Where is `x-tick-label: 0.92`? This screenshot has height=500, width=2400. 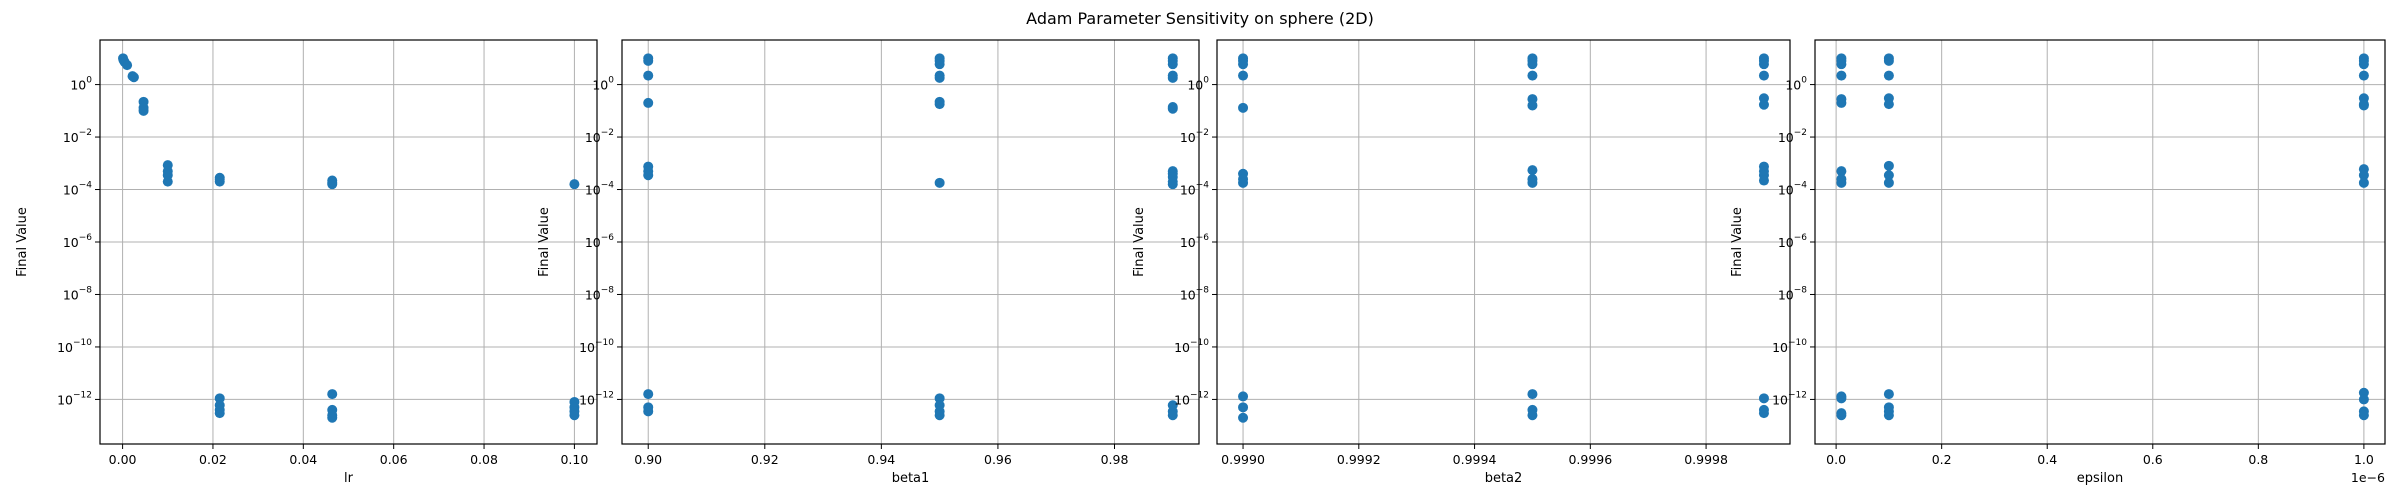
x-tick-label: 0.92 is located at coordinates (765, 459).